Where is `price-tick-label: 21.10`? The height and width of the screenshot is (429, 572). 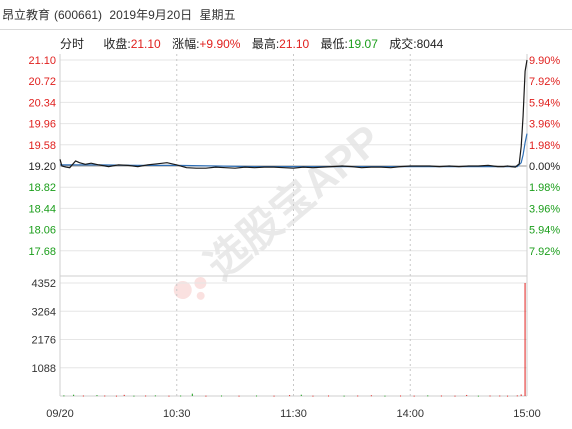 price-tick-label: 21.10 is located at coordinates (42, 61).